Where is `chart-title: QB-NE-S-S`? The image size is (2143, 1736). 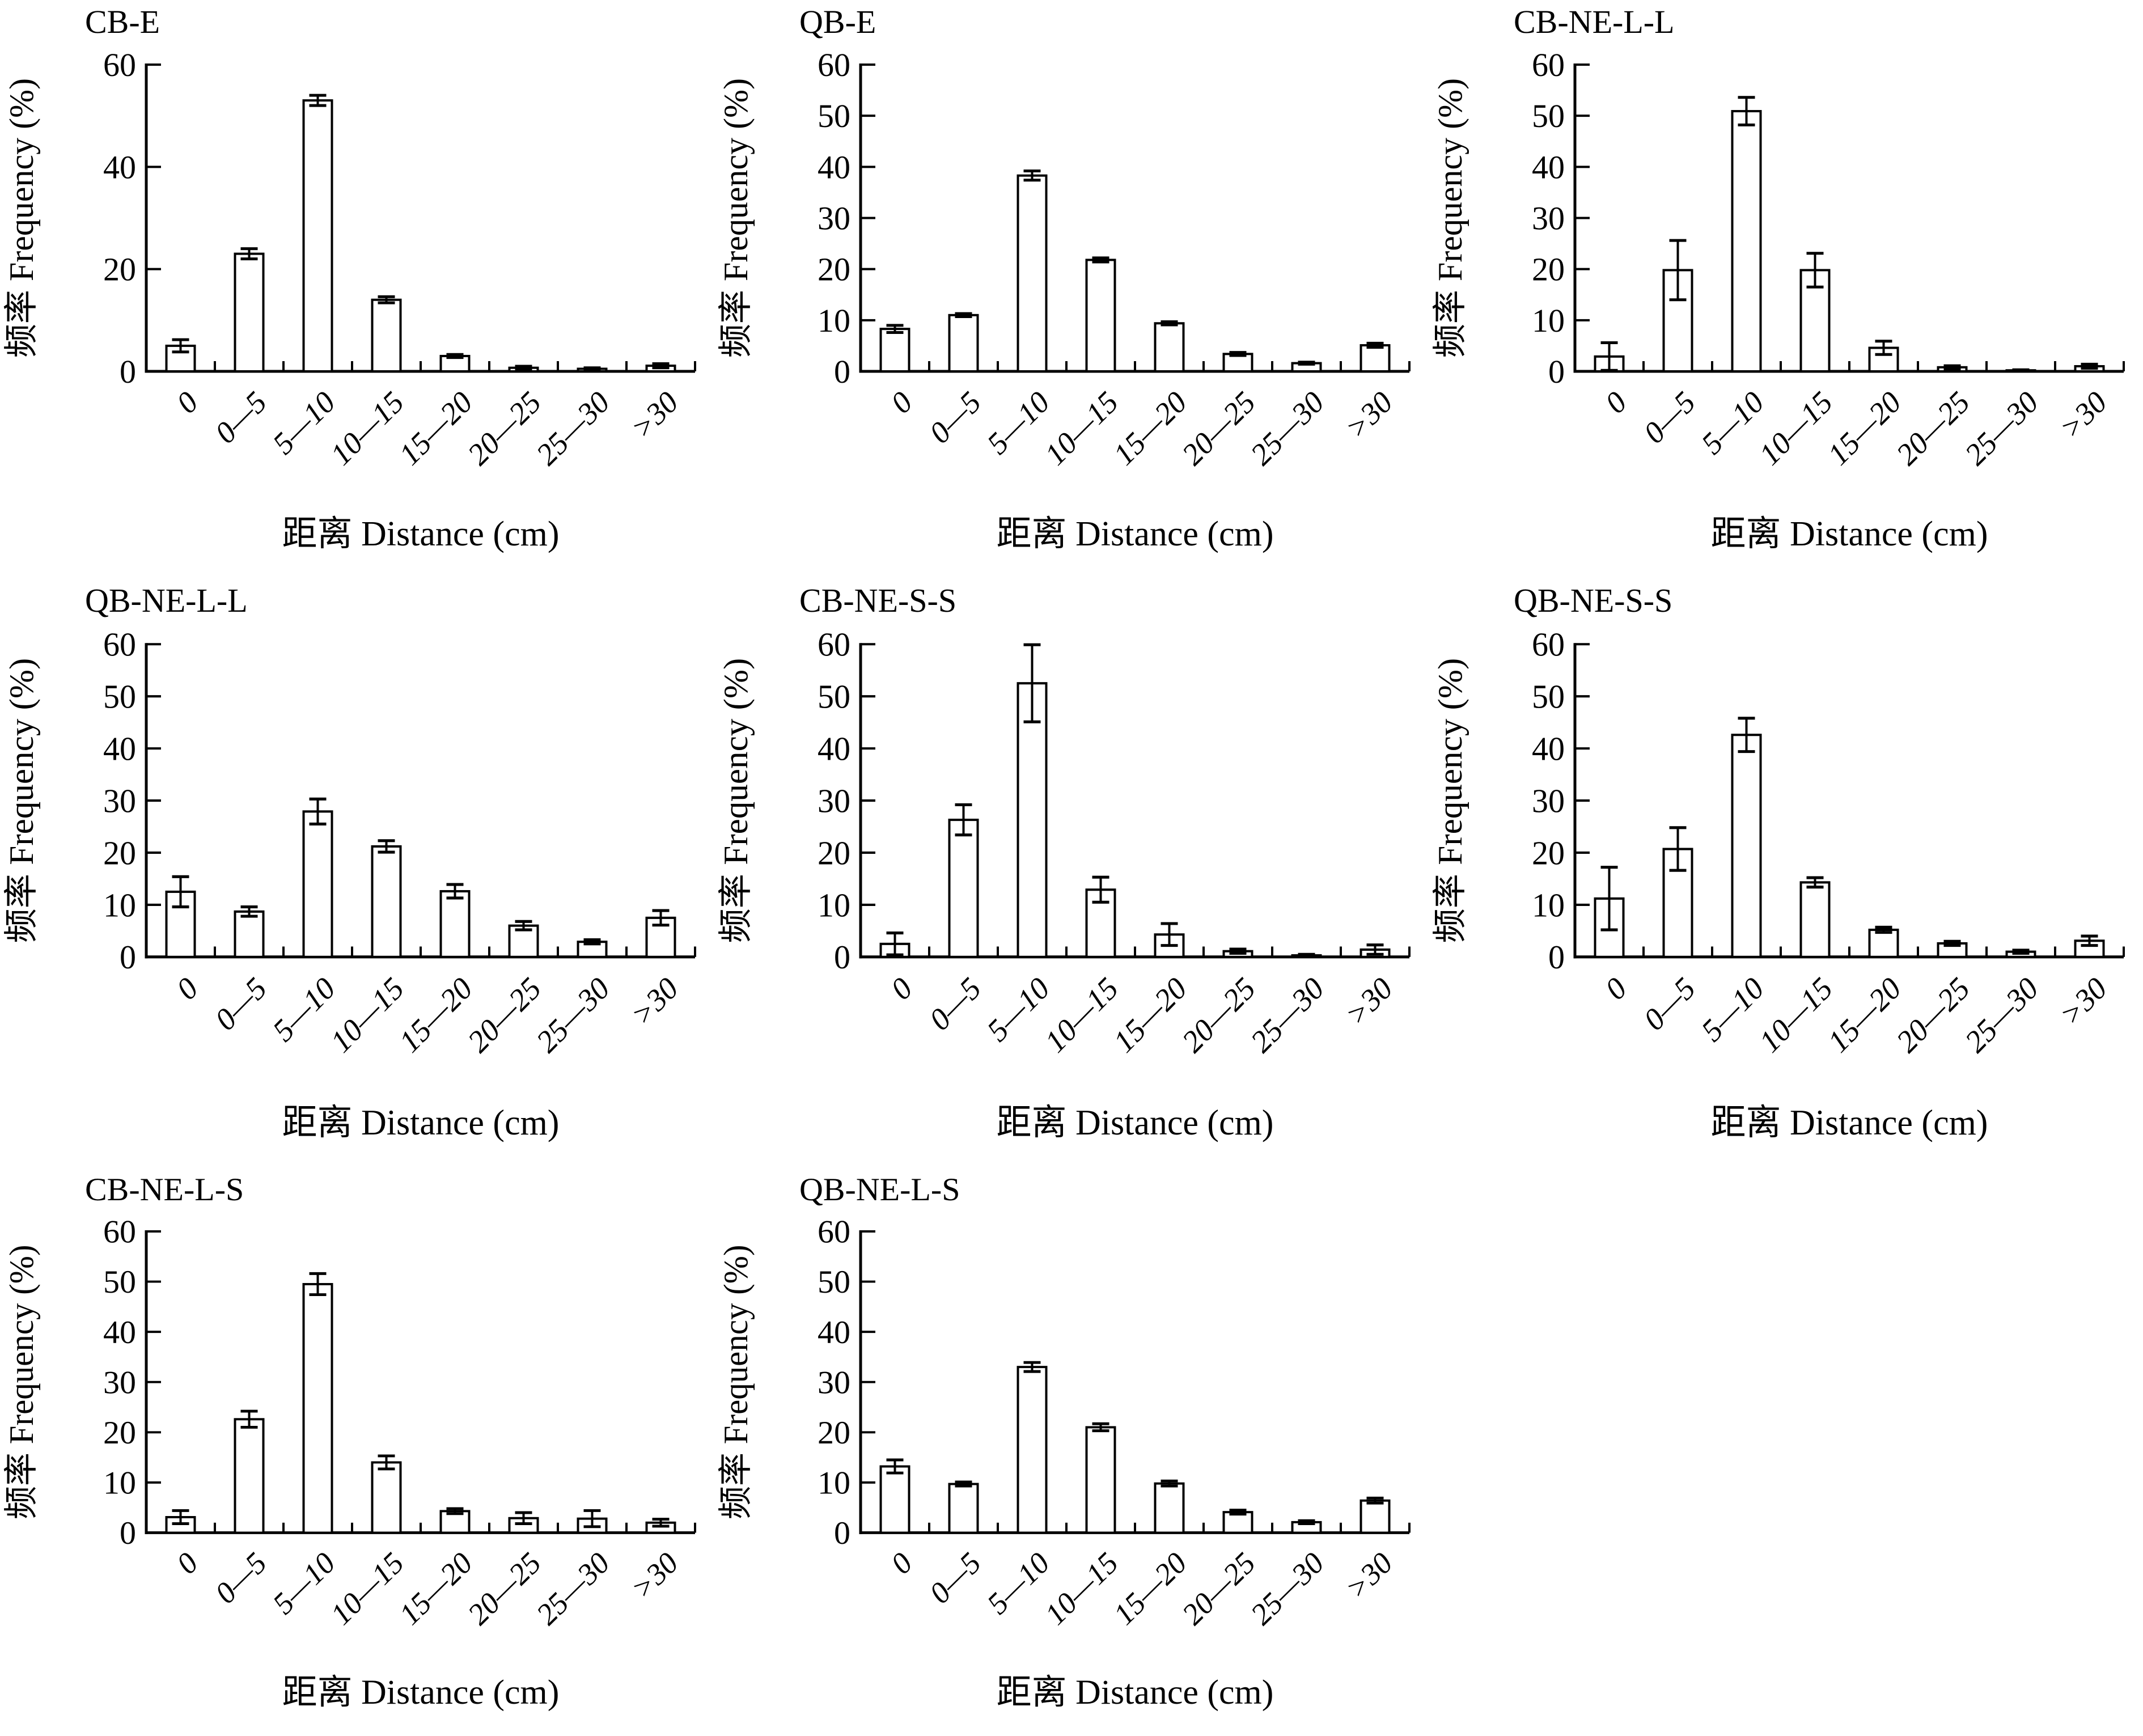
chart-title: QB-NE-S-S is located at coordinates (1593, 601).